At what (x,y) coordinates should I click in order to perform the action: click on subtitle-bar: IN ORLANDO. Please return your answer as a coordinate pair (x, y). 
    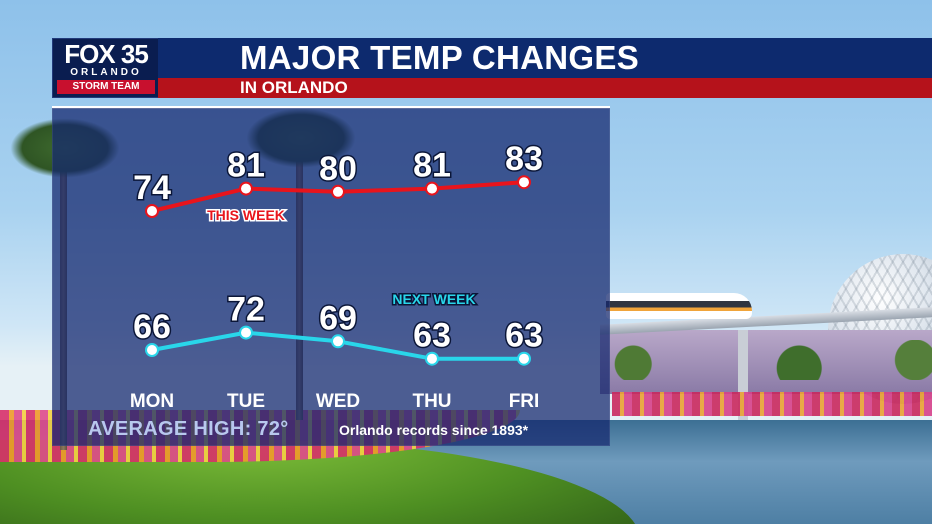
    Looking at the image, I should click on (545, 88).